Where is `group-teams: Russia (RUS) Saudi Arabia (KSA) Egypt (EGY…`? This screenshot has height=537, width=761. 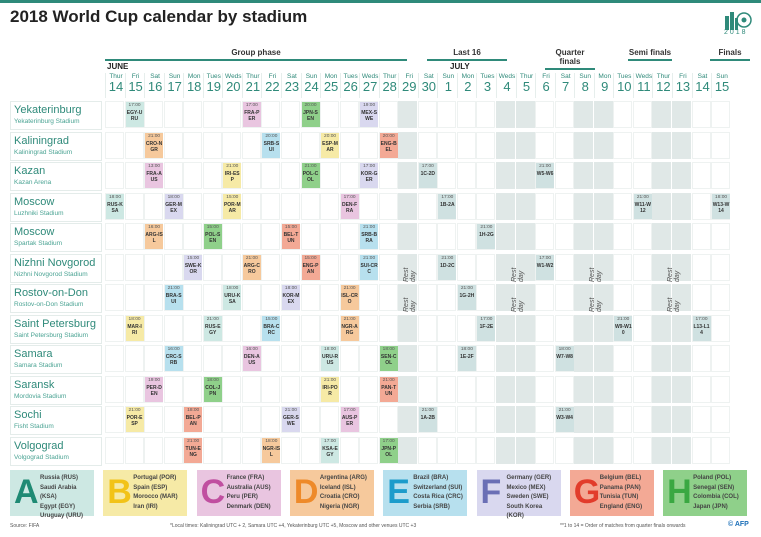
group-teams: Russia (RUS) Saudi Arabia (KSA) Egypt (EGY… is located at coordinates (67, 498).